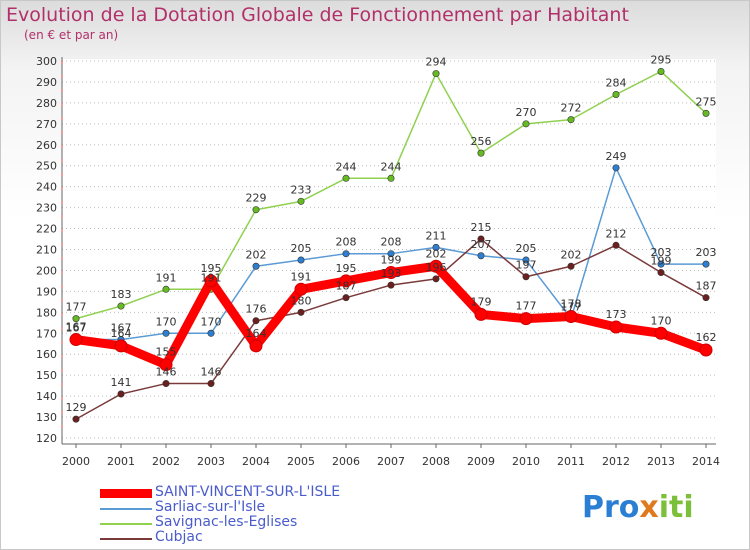 The height and width of the screenshot is (550, 750). Describe the element at coordinates (526, 265) in the screenshot. I see `data-label: 197` at that location.